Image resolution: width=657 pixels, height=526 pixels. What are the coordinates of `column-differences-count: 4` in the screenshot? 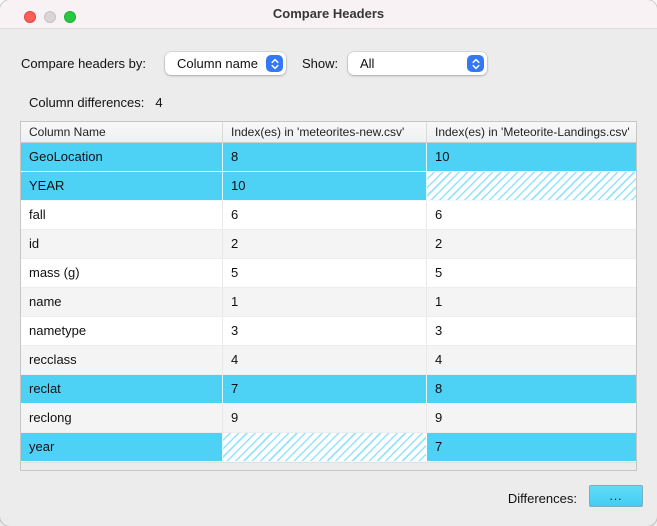 It's located at (159, 102).